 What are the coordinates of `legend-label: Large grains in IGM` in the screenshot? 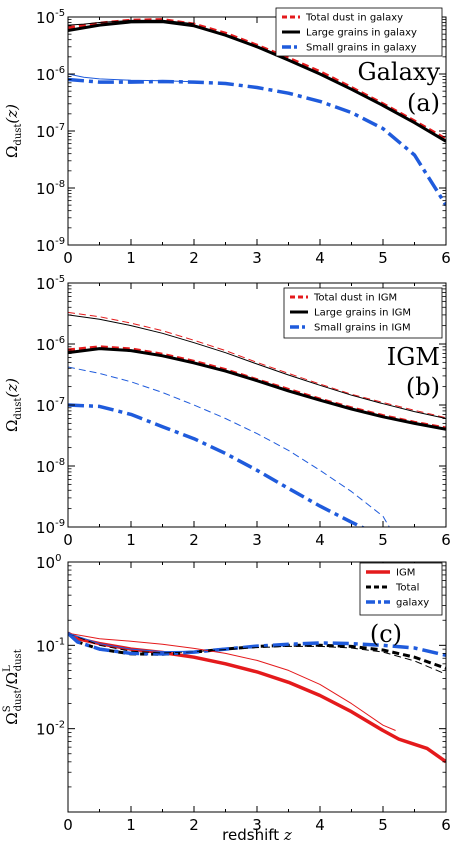 It's located at (362, 313).